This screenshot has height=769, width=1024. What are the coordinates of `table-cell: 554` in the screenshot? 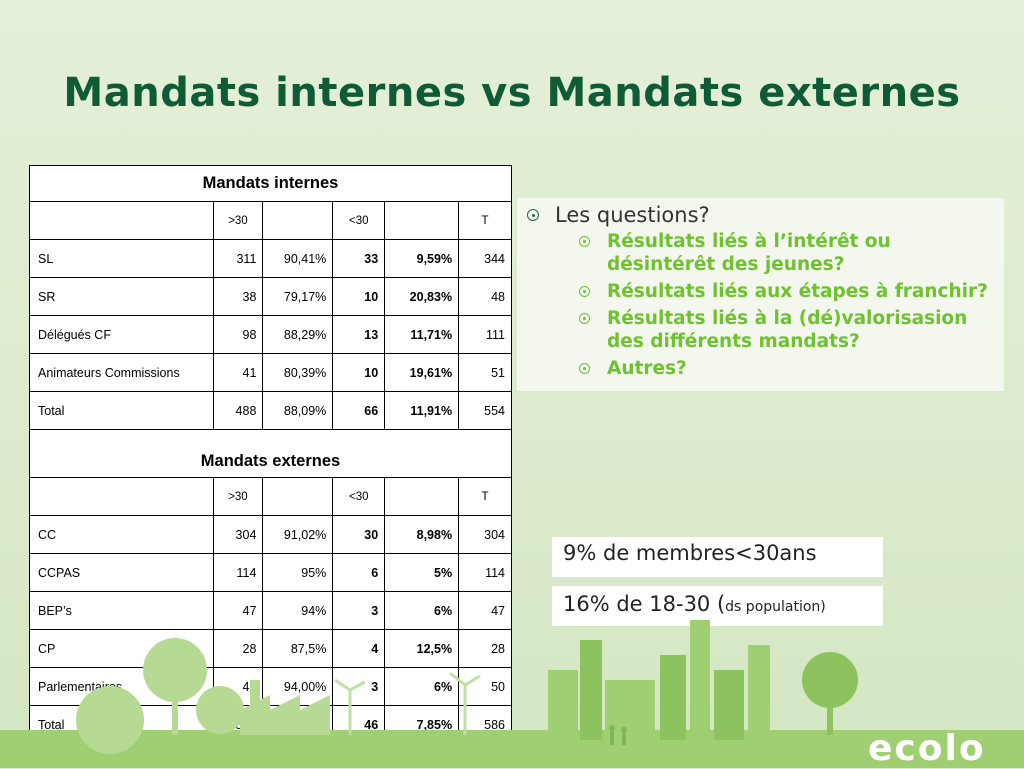 It's located at (485, 410).